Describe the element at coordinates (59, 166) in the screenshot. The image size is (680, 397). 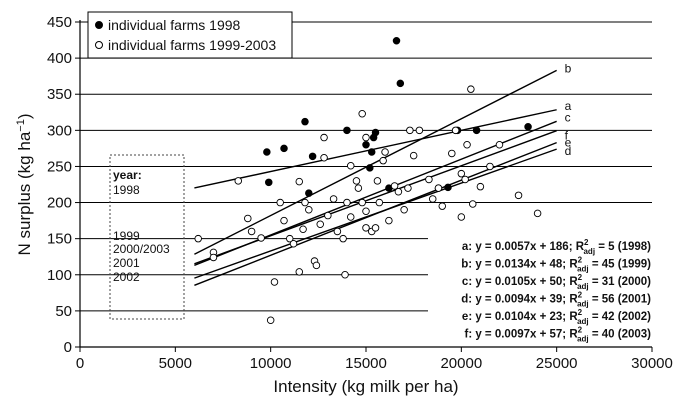
I see `y-tick-label: 250` at that location.